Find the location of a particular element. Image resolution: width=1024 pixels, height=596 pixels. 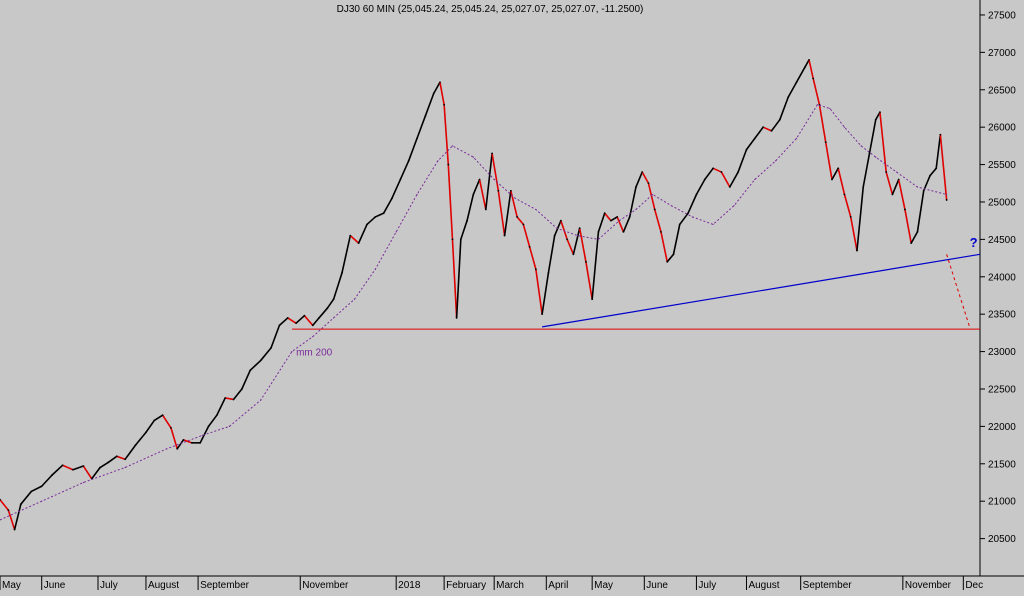

y-tick-label: 20500 is located at coordinates (1002, 539).